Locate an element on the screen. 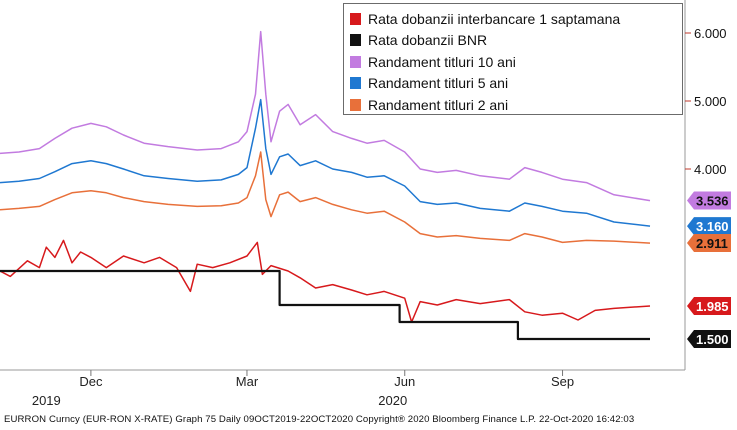 The image size is (737, 430). y-tick-label: 6.000 is located at coordinates (710, 33).